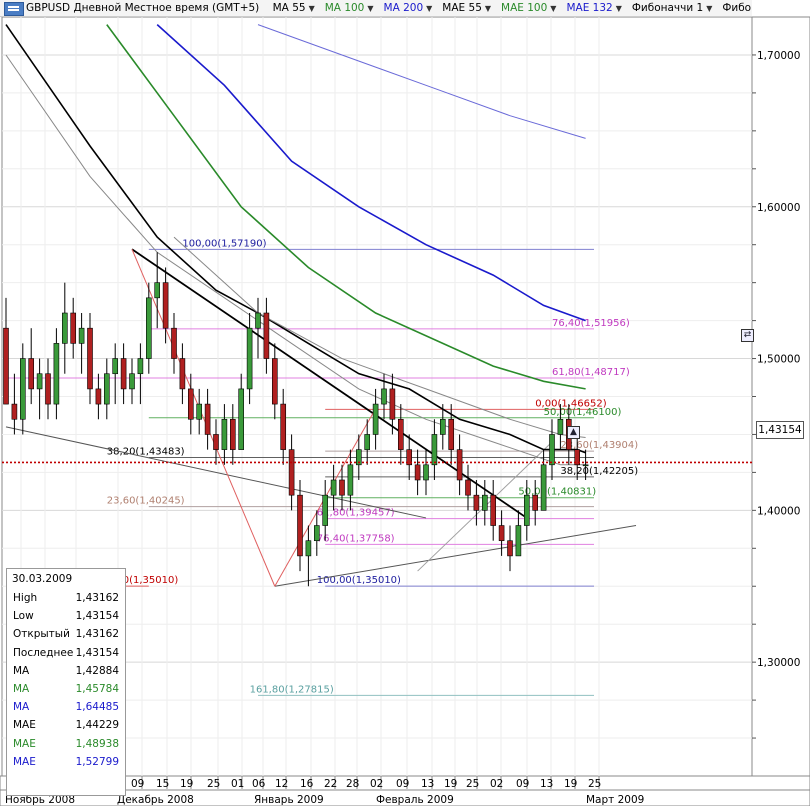 Image resolution: width=810 pixels, height=806 pixels. I want to click on indicator-1: MA 100 ▼, so click(349, 8).